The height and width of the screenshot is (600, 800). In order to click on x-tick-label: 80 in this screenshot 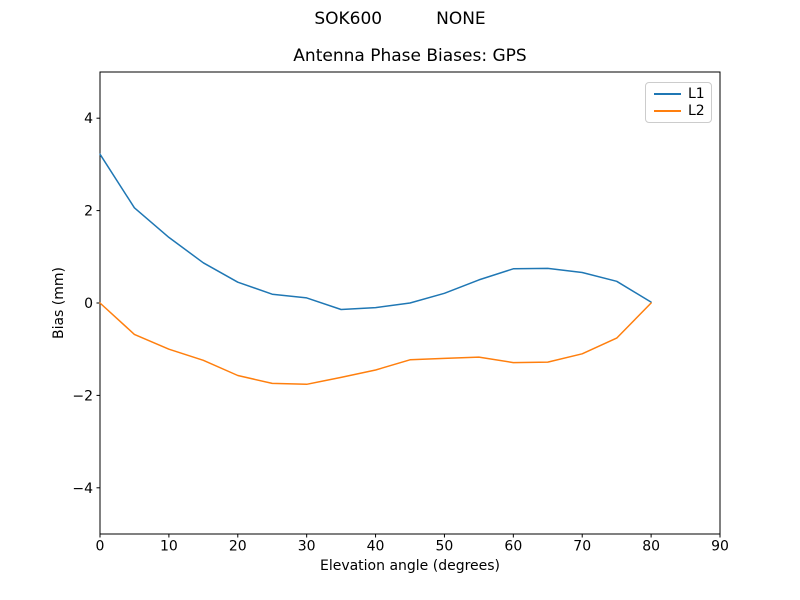, I will do `click(651, 547)`.